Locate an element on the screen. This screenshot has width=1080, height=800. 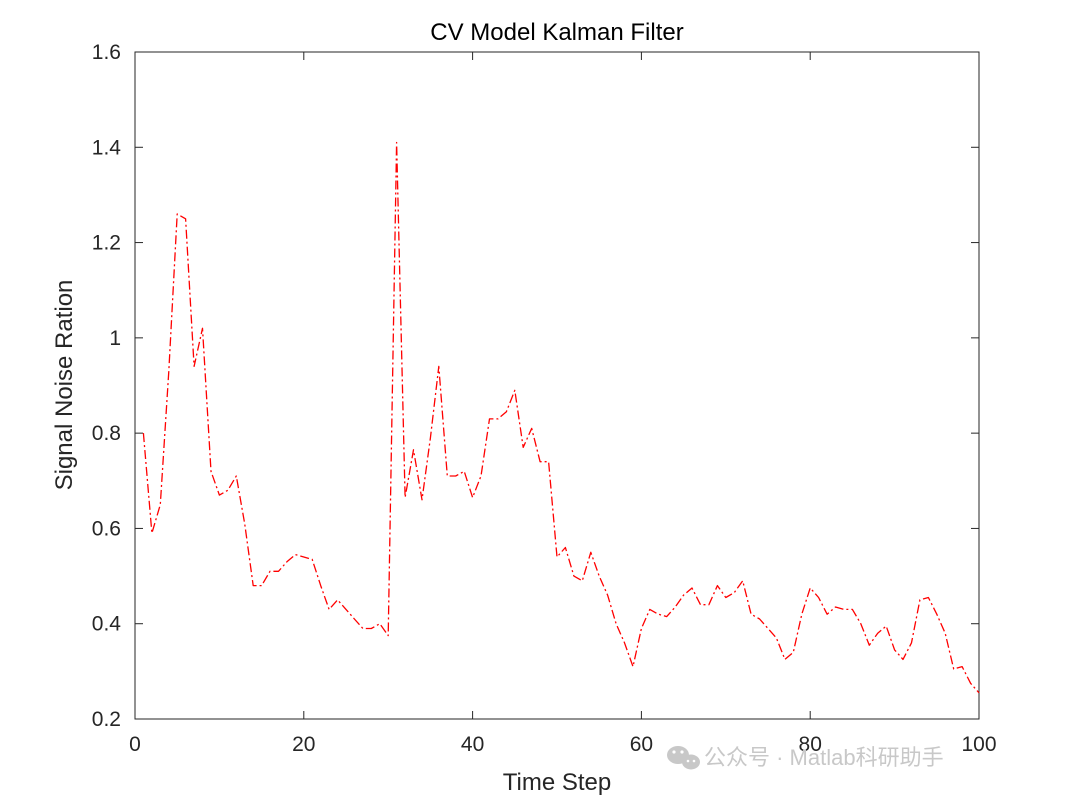
y-tick-label: 0.2 is located at coordinates (106, 719).